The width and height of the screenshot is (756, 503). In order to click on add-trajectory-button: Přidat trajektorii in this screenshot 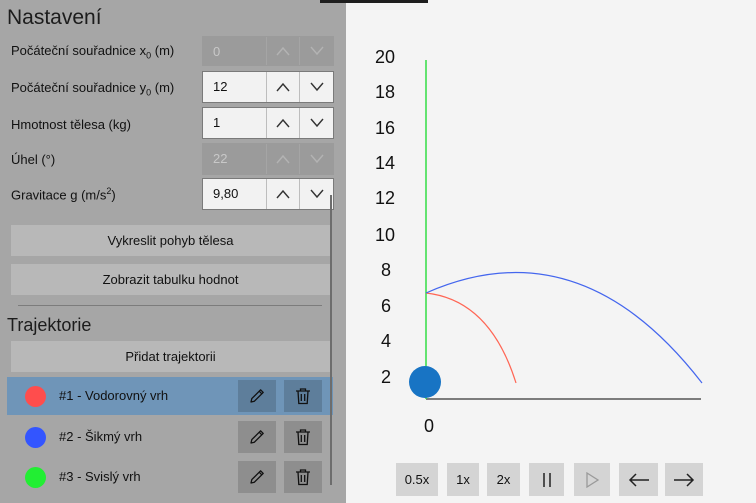, I will do `click(170, 356)`.